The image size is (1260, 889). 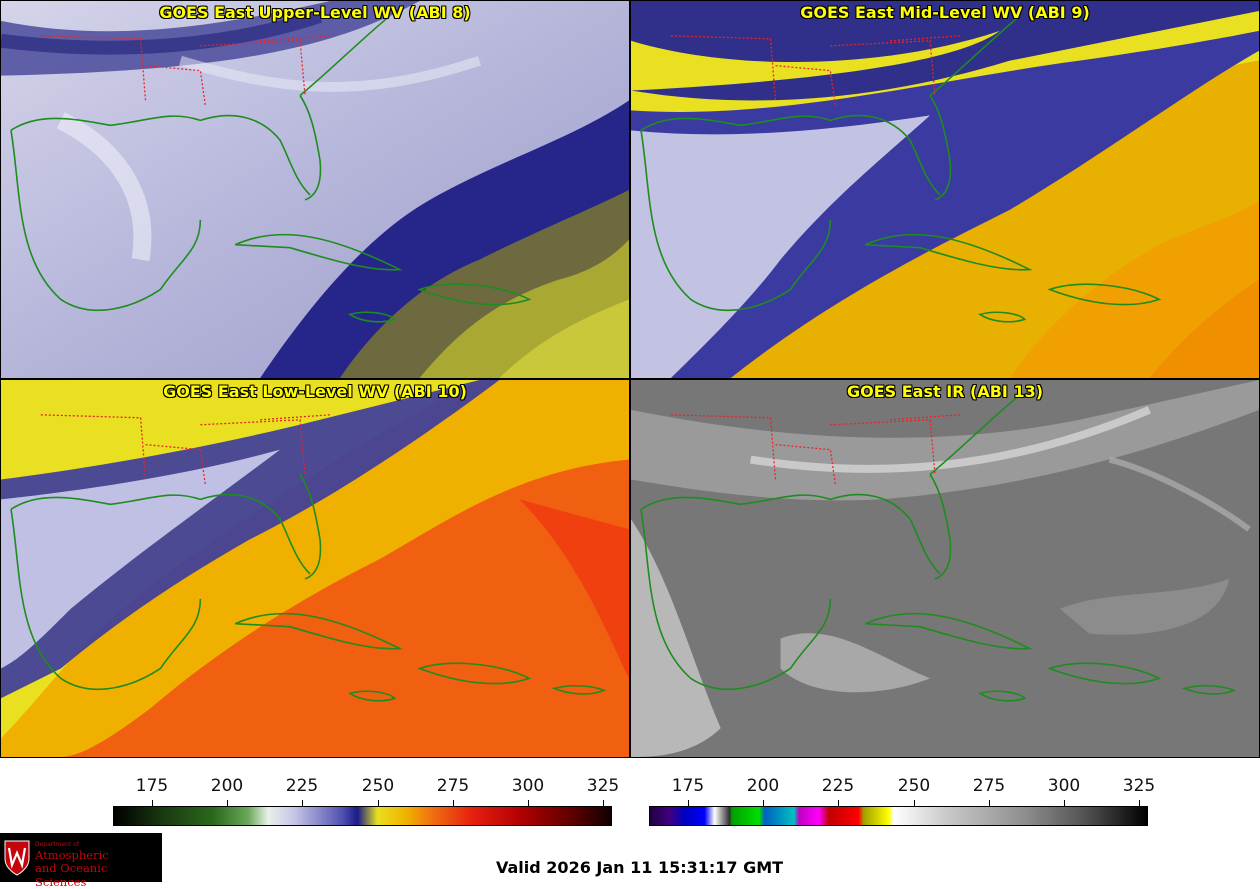 I want to click on wv-colorbar, so click(x=362, y=816).